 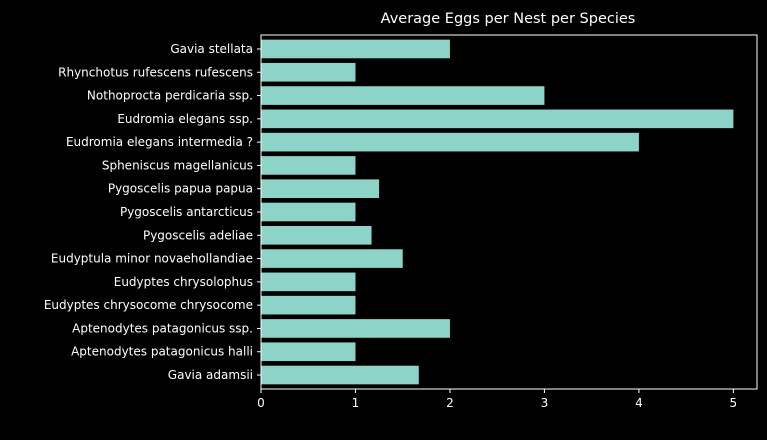 What do you see at coordinates (356, 403) in the screenshot?
I see `x-tick-label: 1` at bounding box center [356, 403].